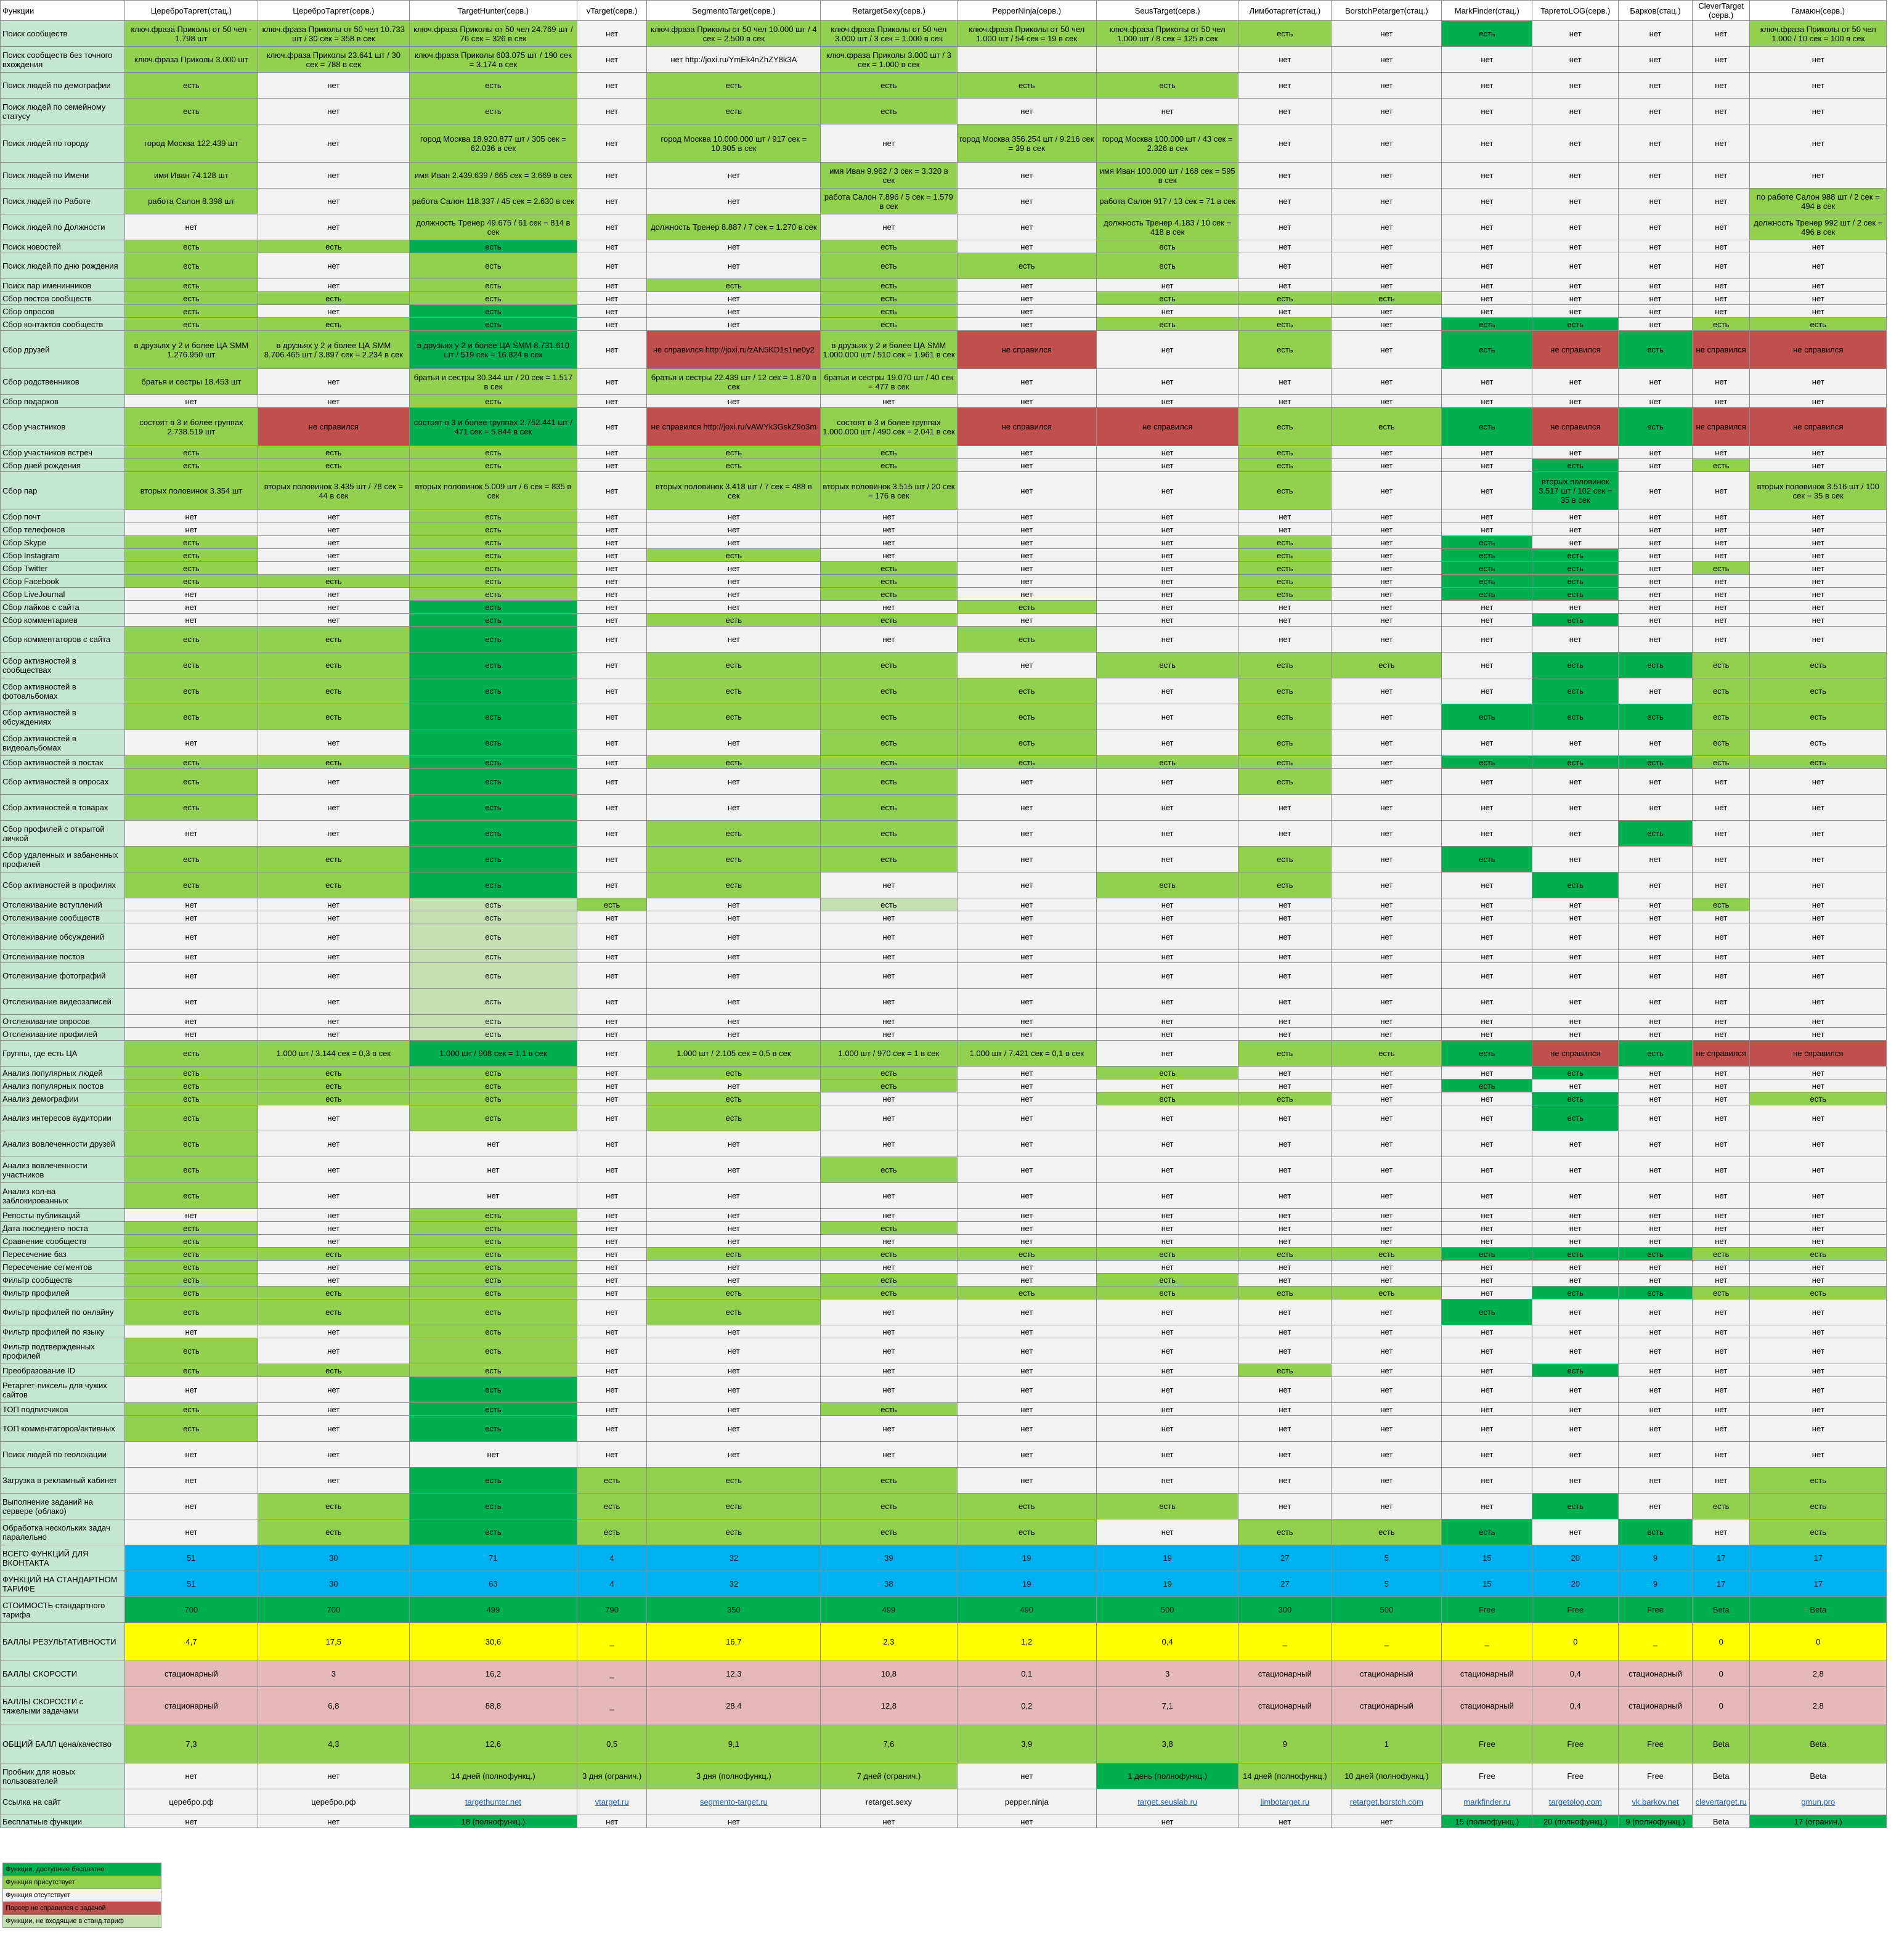  What do you see at coordinates (1386, 1705) in the screenshot?
I see `value-cell: стационарный` at bounding box center [1386, 1705].